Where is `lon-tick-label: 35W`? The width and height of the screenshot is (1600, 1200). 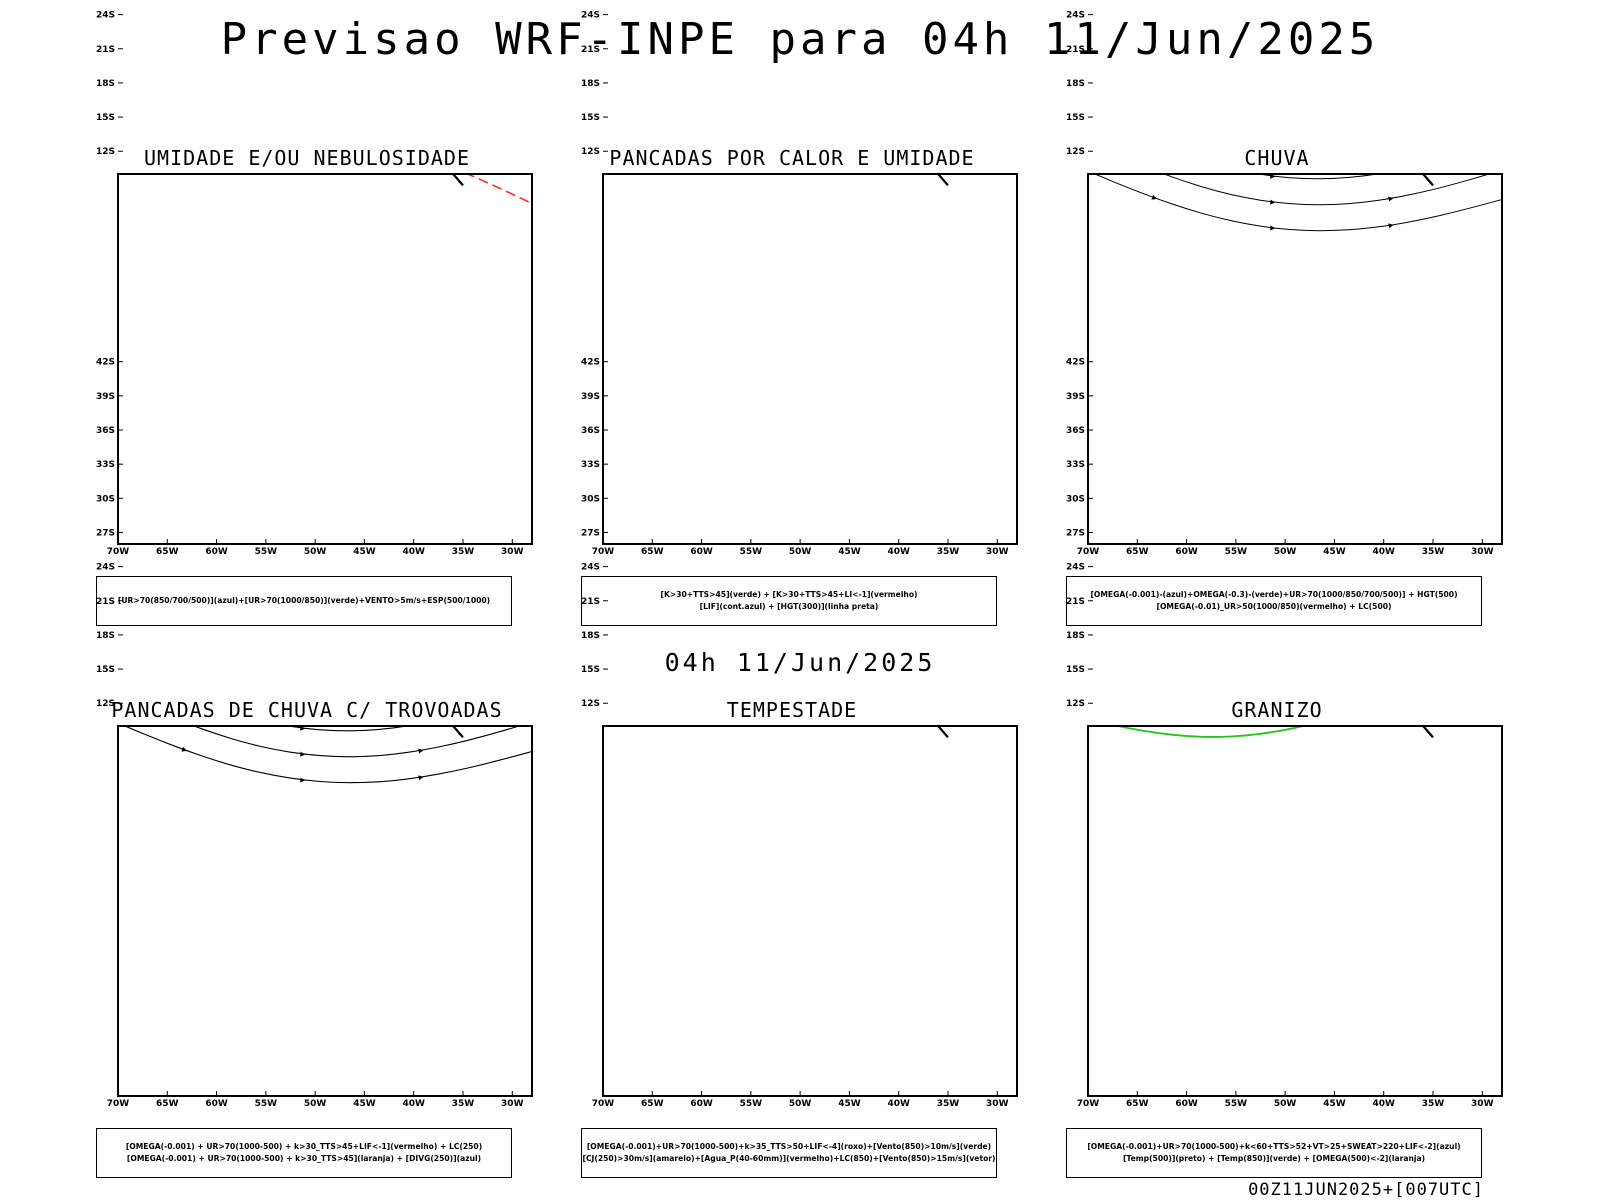
lon-tick-label: 35W is located at coordinates (1433, 552).